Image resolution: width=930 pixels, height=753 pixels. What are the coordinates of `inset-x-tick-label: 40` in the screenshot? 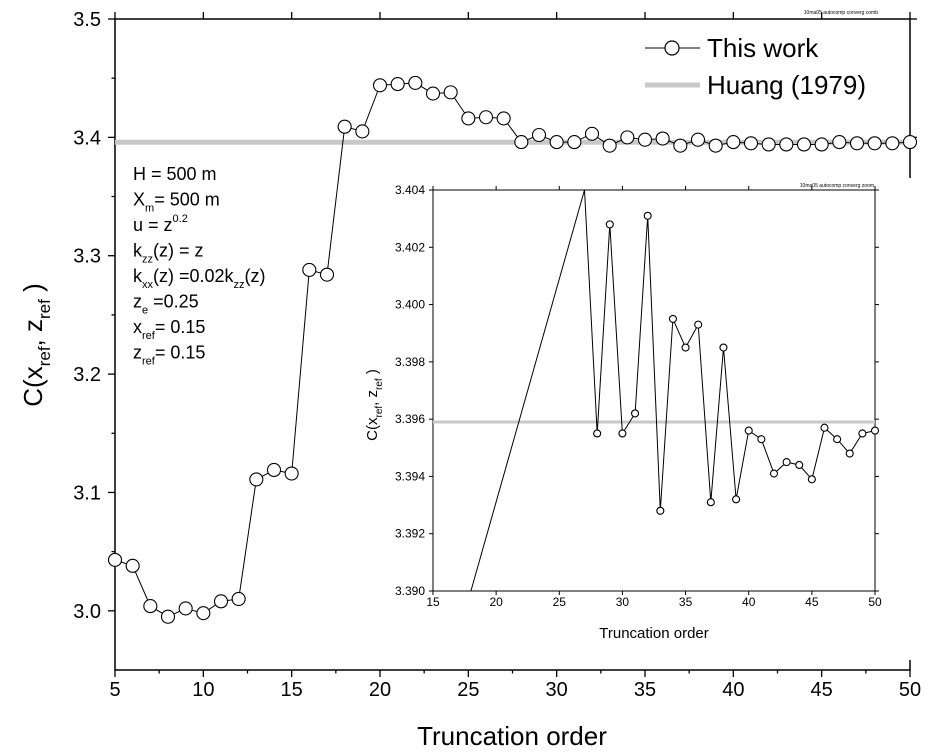 It's located at (749, 602).